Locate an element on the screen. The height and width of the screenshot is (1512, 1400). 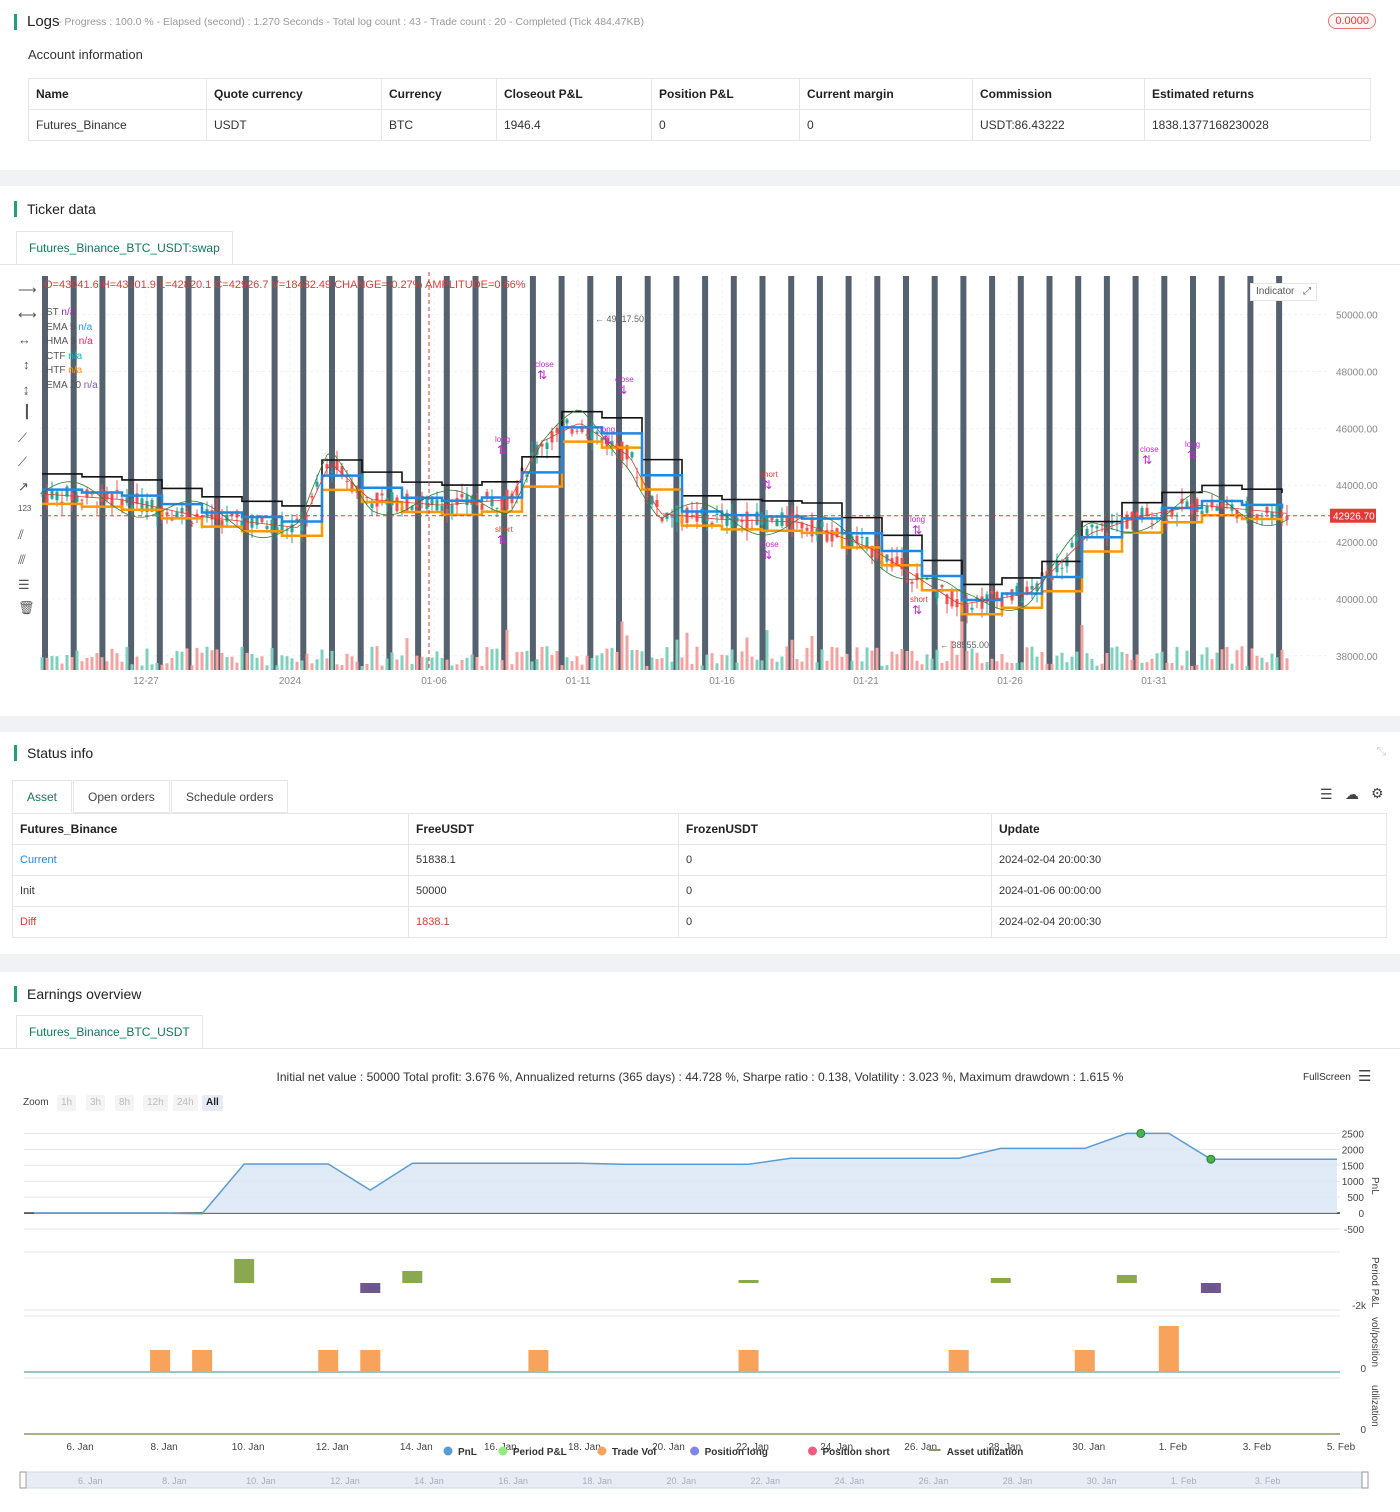
tab-open-orders: Open orders is located at coordinates (121, 796).